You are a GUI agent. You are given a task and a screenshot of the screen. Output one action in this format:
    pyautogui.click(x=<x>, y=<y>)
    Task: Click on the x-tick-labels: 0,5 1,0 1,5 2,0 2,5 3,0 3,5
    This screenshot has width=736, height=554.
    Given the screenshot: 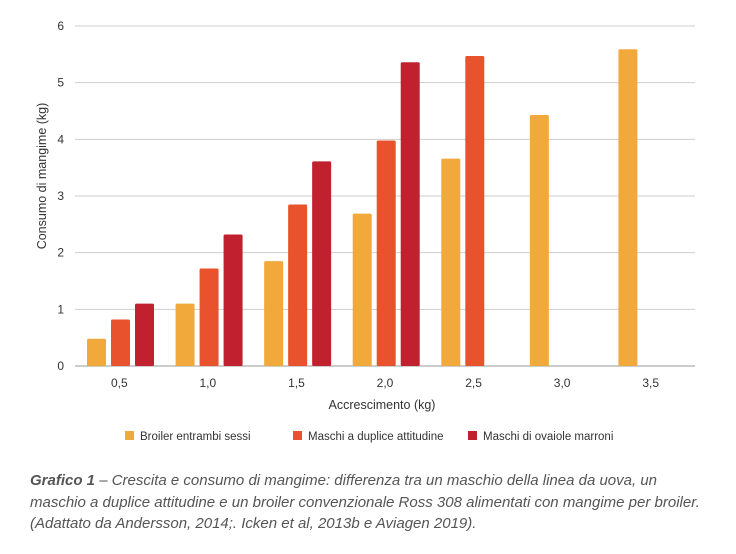 What is the action you would take?
    pyautogui.click(x=385, y=383)
    